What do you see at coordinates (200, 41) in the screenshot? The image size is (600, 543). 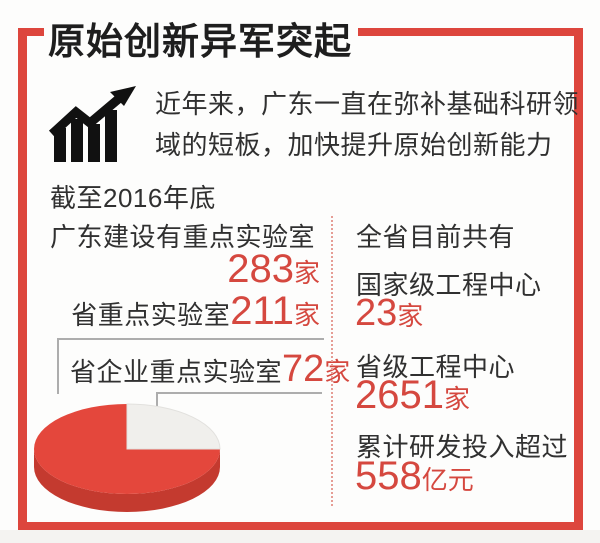 I see `page-title: 原始创新异军突起` at bounding box center [200, 41].